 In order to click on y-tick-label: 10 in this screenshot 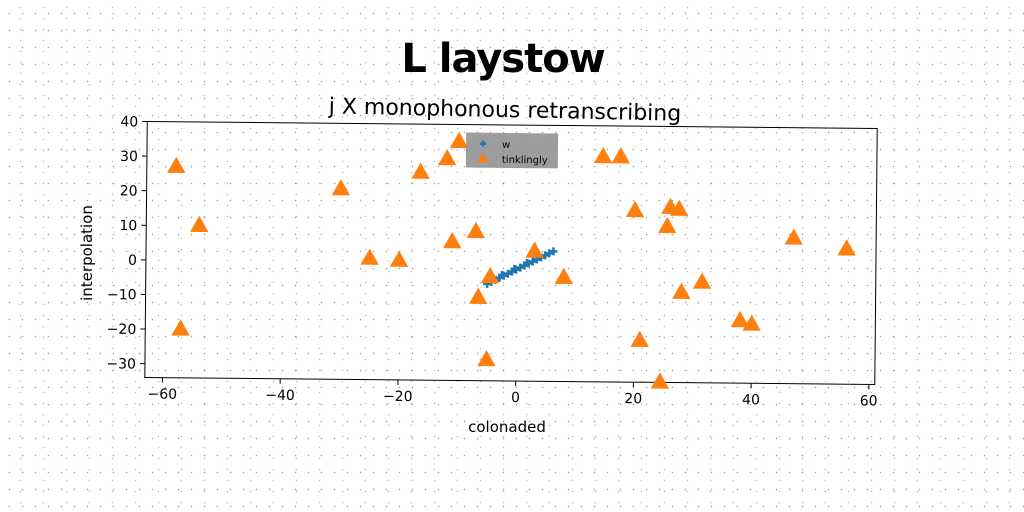, I will do `click(128, 226)`.